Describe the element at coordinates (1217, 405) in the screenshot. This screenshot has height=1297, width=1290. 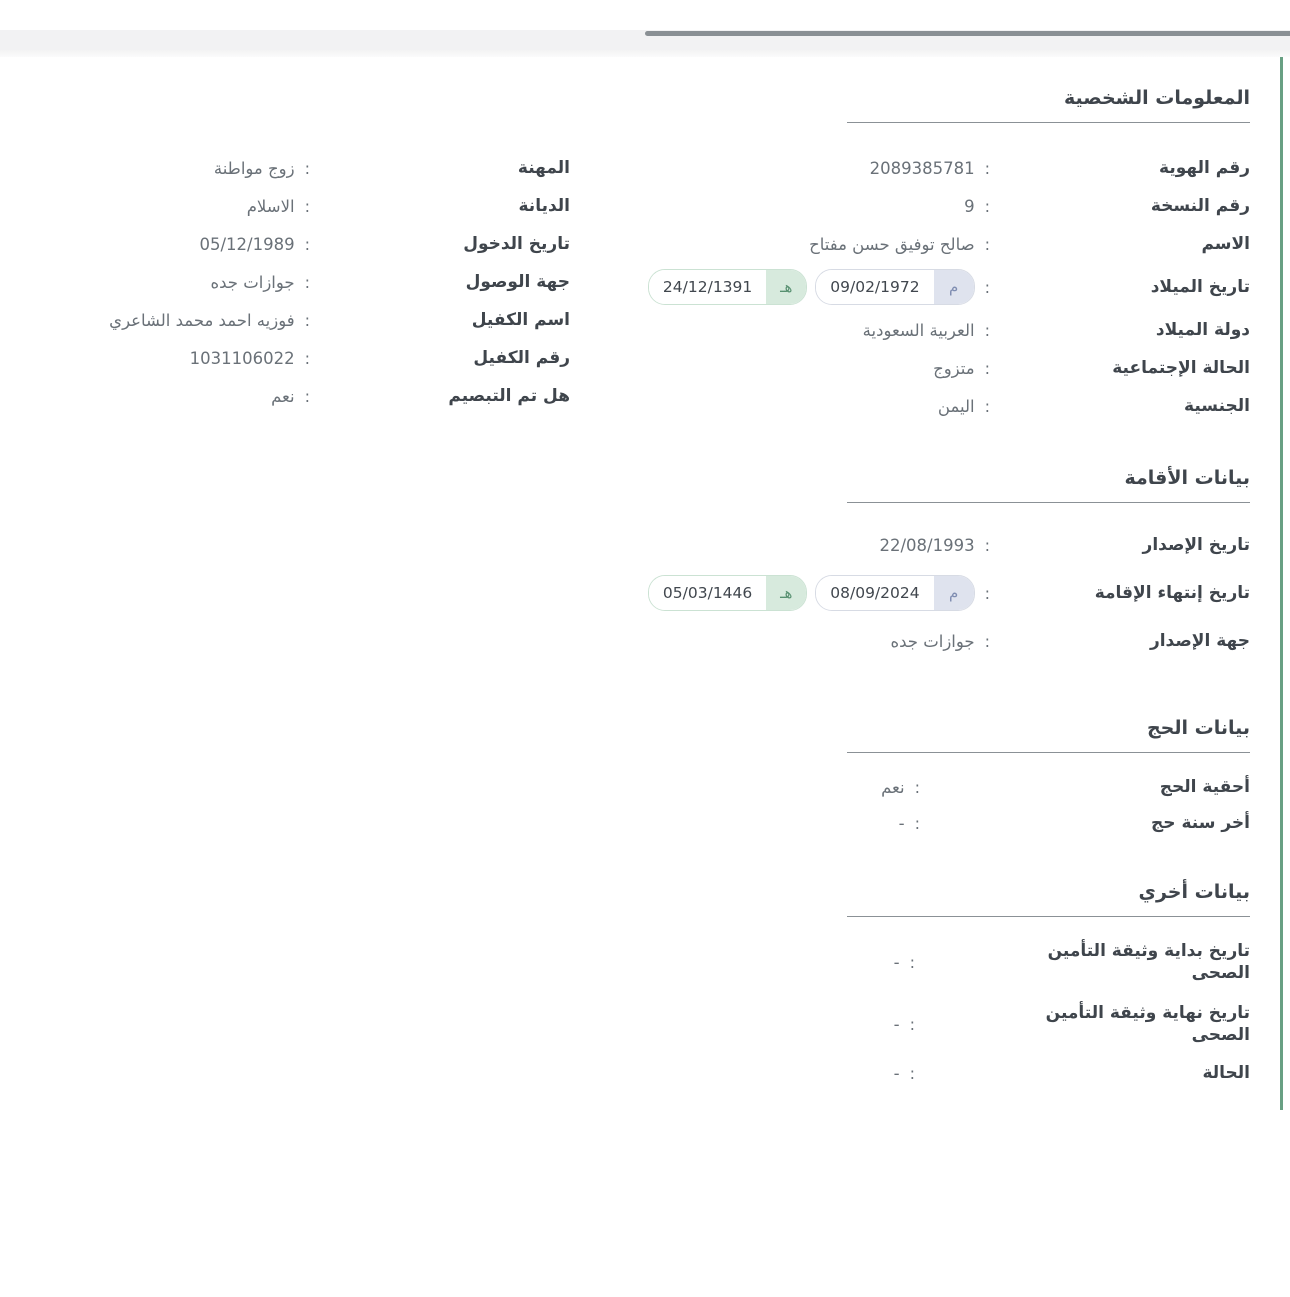
I see `field-label: الجنسية` at that location.